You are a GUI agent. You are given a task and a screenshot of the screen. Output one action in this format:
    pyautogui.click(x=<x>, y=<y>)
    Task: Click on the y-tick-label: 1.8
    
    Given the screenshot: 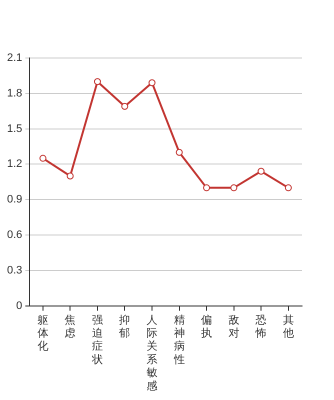 What is the action you would take?
    pyautogui.click(x=14, y=93)
    